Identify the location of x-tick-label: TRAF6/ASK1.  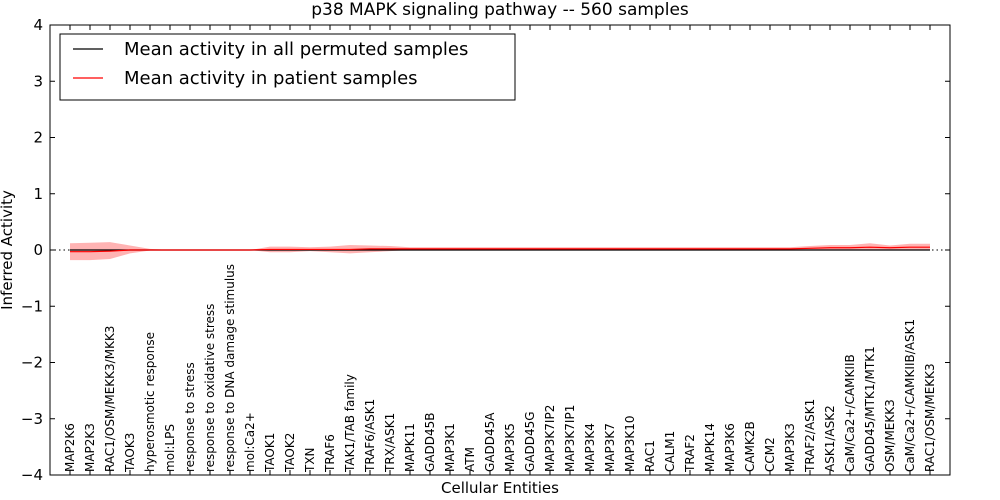
(370, 436).